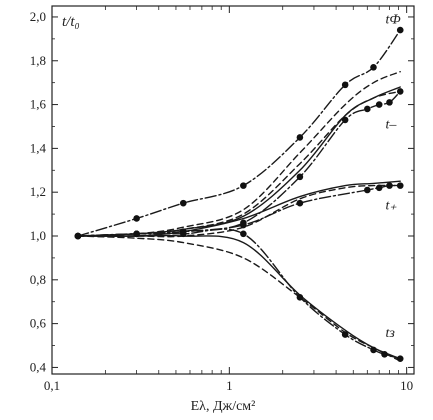  I want to click on series-label-3: tз, so click(391, 333).